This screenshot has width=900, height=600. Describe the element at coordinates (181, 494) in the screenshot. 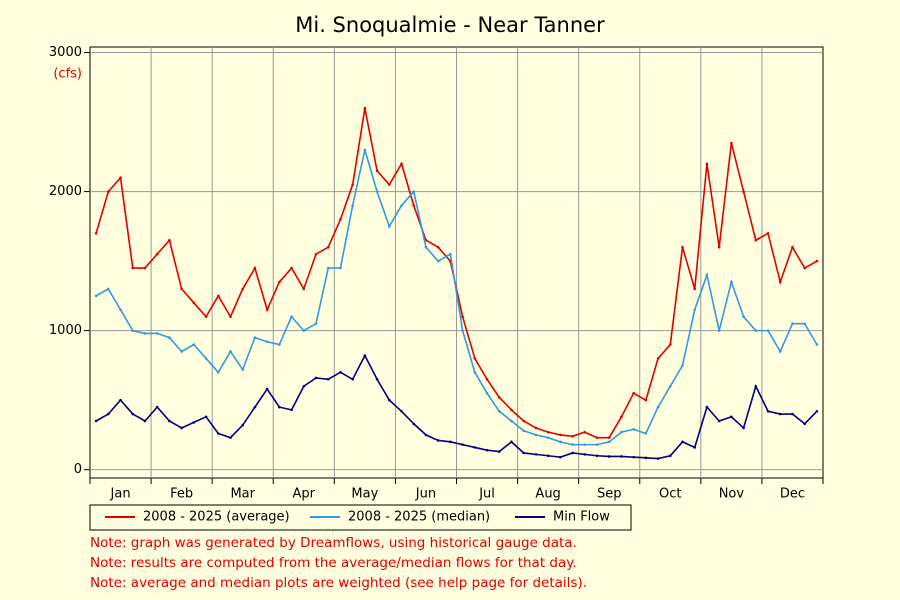

I see `x-tick-label: Feb` at that location.